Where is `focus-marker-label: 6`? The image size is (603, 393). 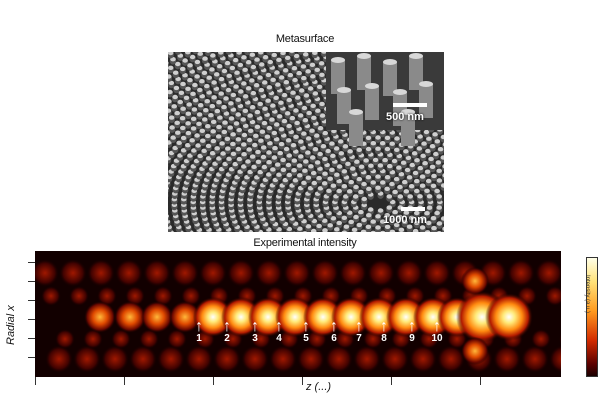 focus-marker-label: 6 is located at coordinates (334, 339).